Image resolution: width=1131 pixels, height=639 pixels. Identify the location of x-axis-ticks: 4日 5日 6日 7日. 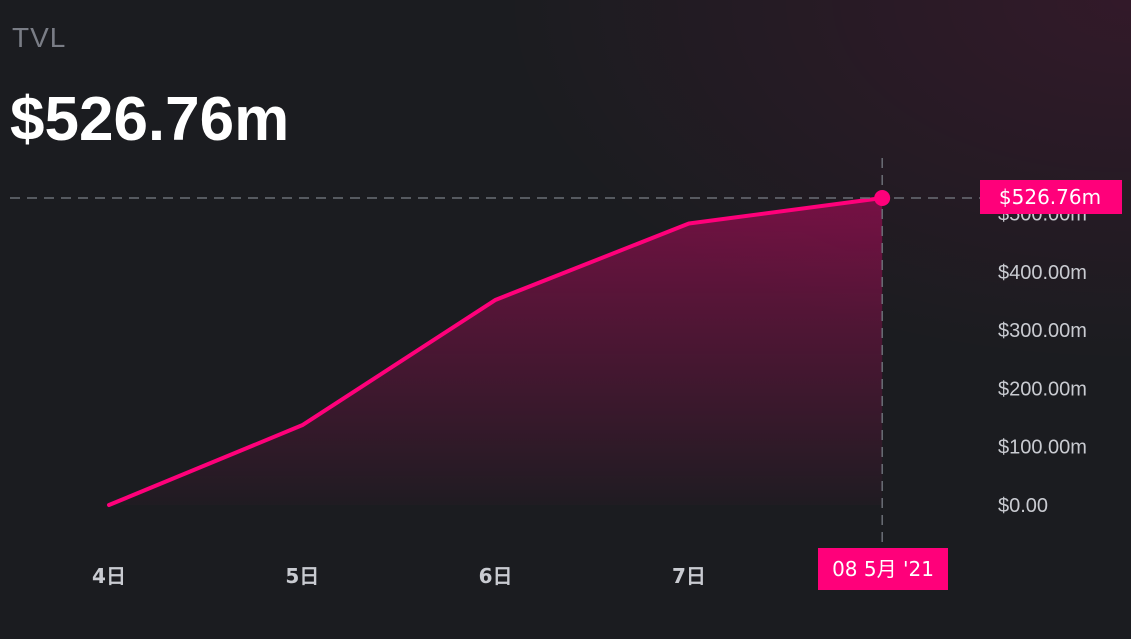
(399, 576).